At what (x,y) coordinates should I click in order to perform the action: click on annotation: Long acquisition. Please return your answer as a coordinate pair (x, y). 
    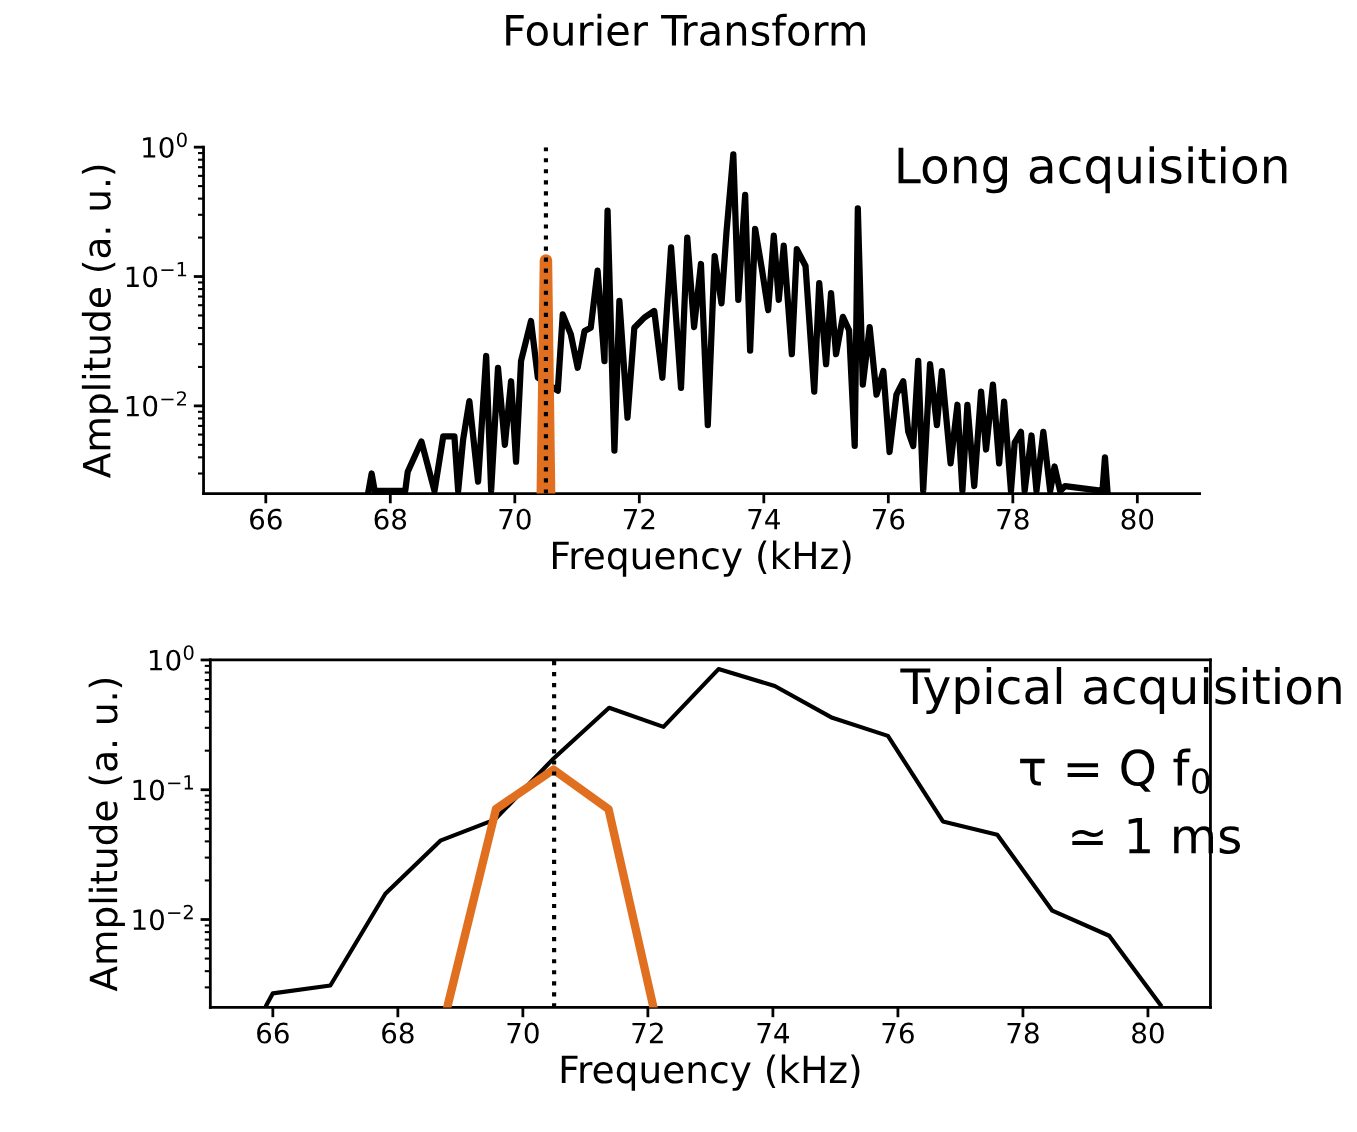
    Looking at the image, I should click on (1092, 170).